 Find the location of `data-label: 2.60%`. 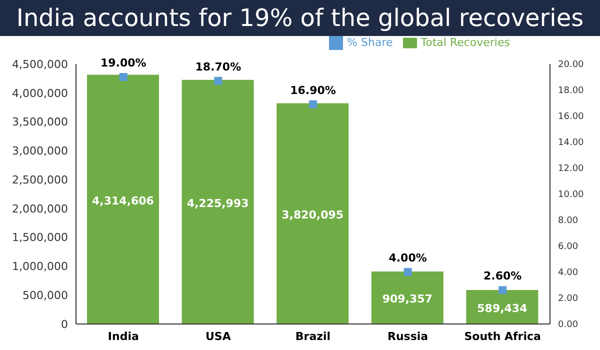

data-label: 2.60% is located at coordinates (503, 276).